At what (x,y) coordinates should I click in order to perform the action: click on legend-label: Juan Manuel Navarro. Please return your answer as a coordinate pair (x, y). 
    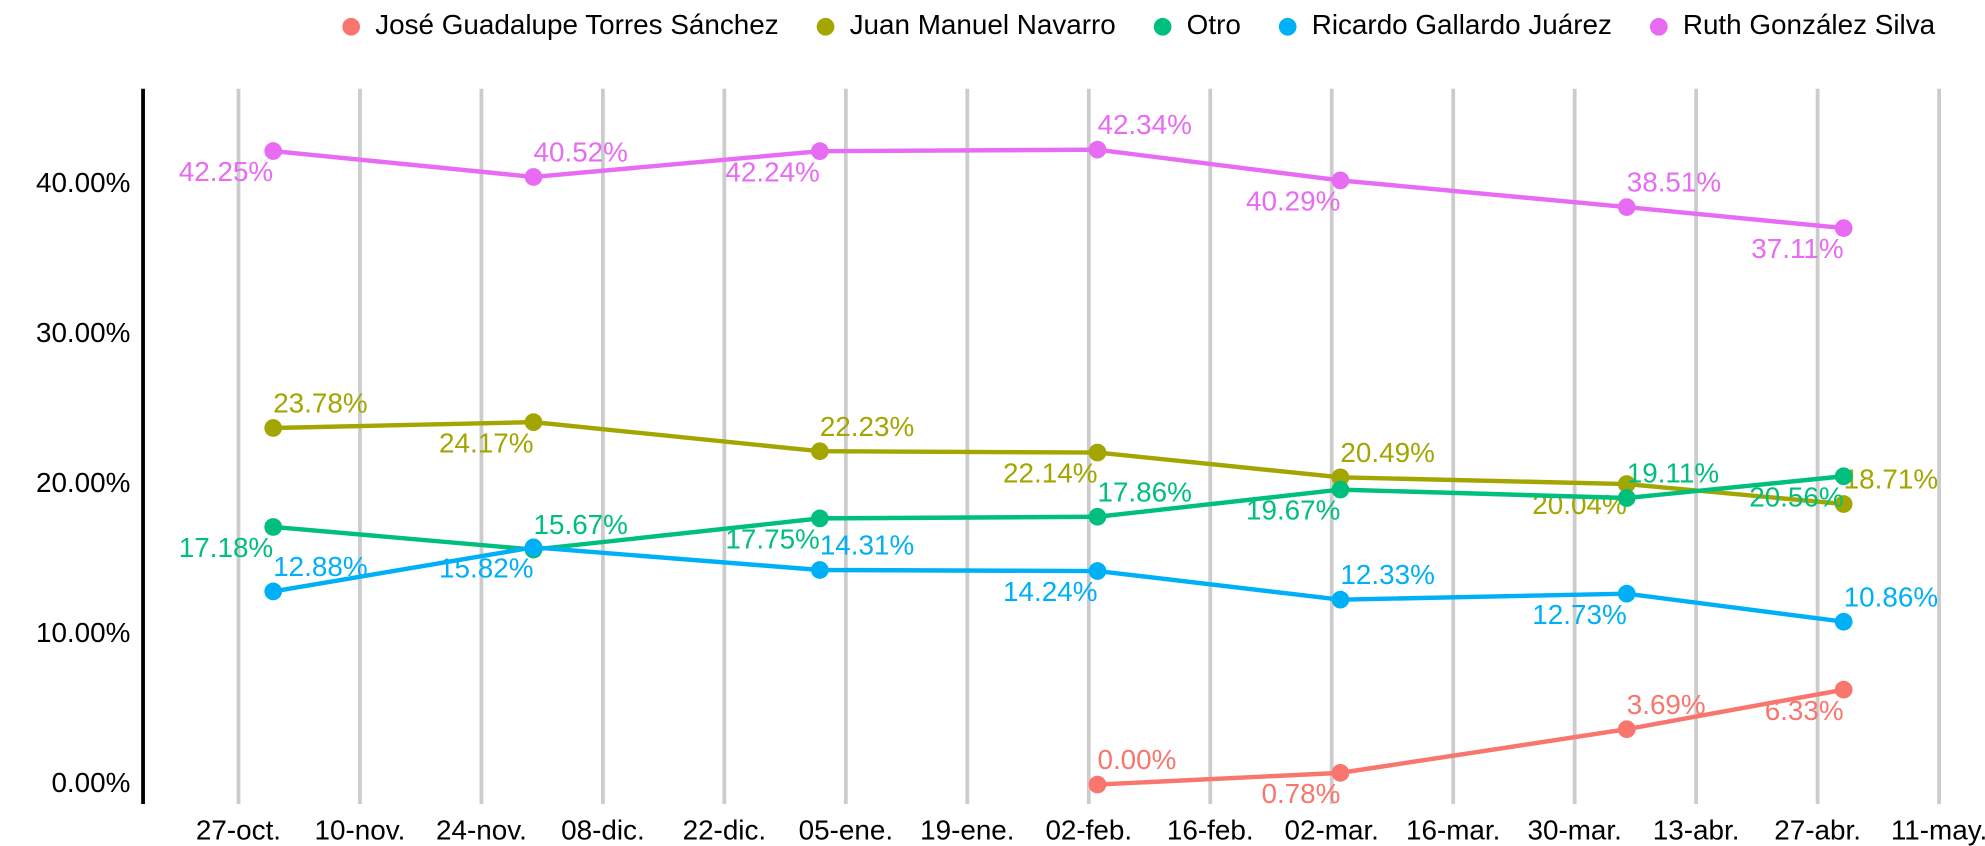
    Looking at the image, I should click on (983, 24).